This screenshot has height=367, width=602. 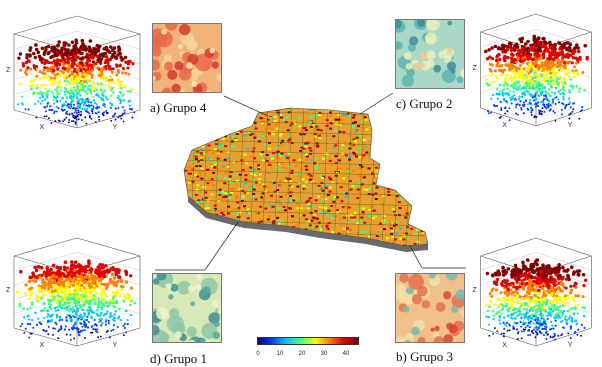 I want to click on point-cloud-cube-grupo-2: Z X Y, so click(x=536, y=74).